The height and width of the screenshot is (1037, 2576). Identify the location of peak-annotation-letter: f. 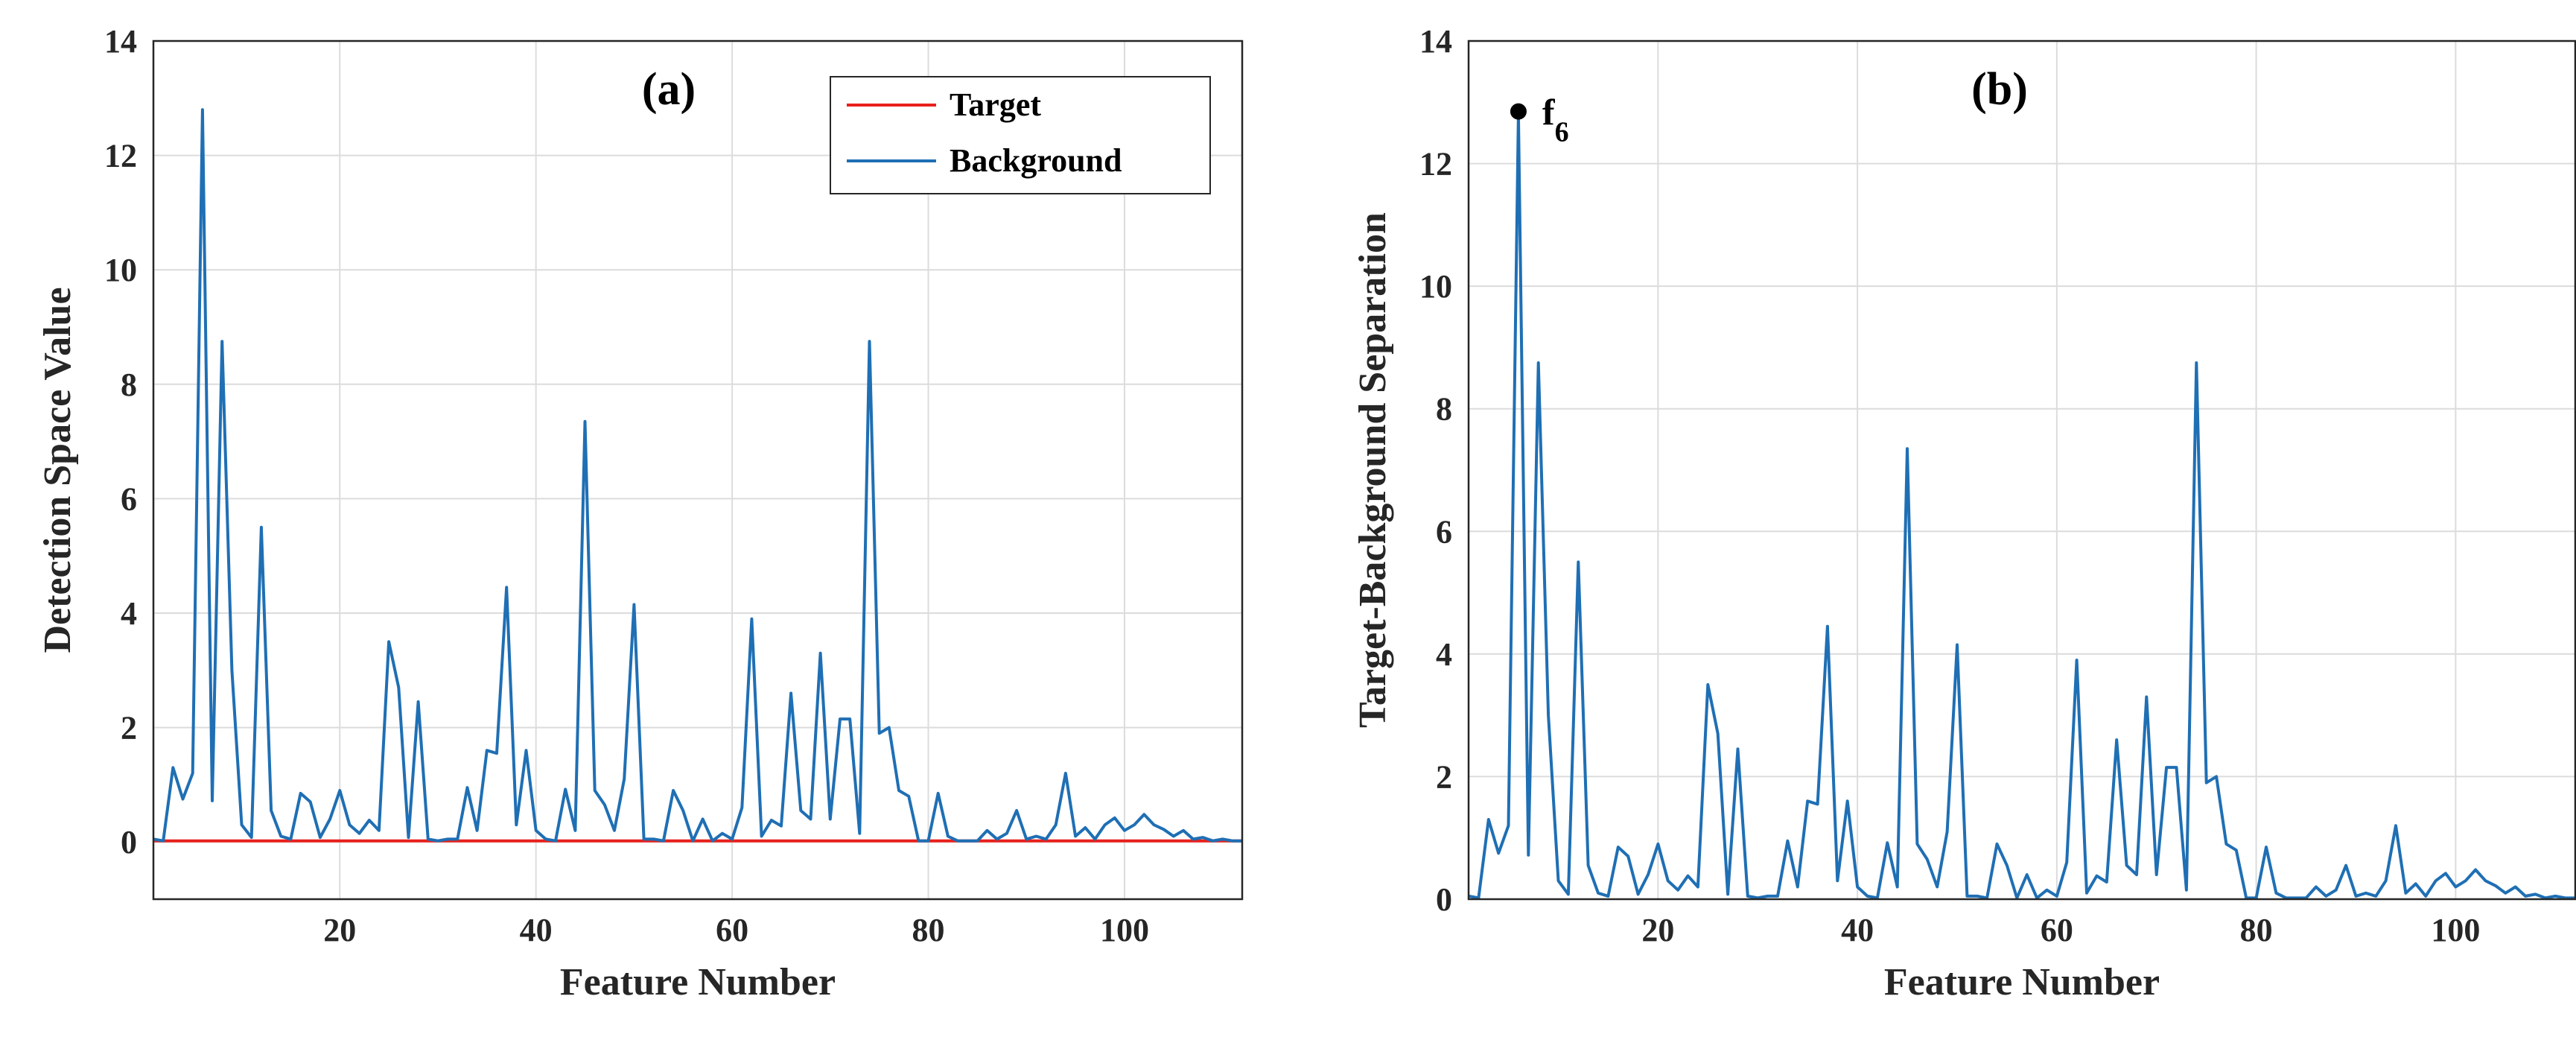
(1549, 113).